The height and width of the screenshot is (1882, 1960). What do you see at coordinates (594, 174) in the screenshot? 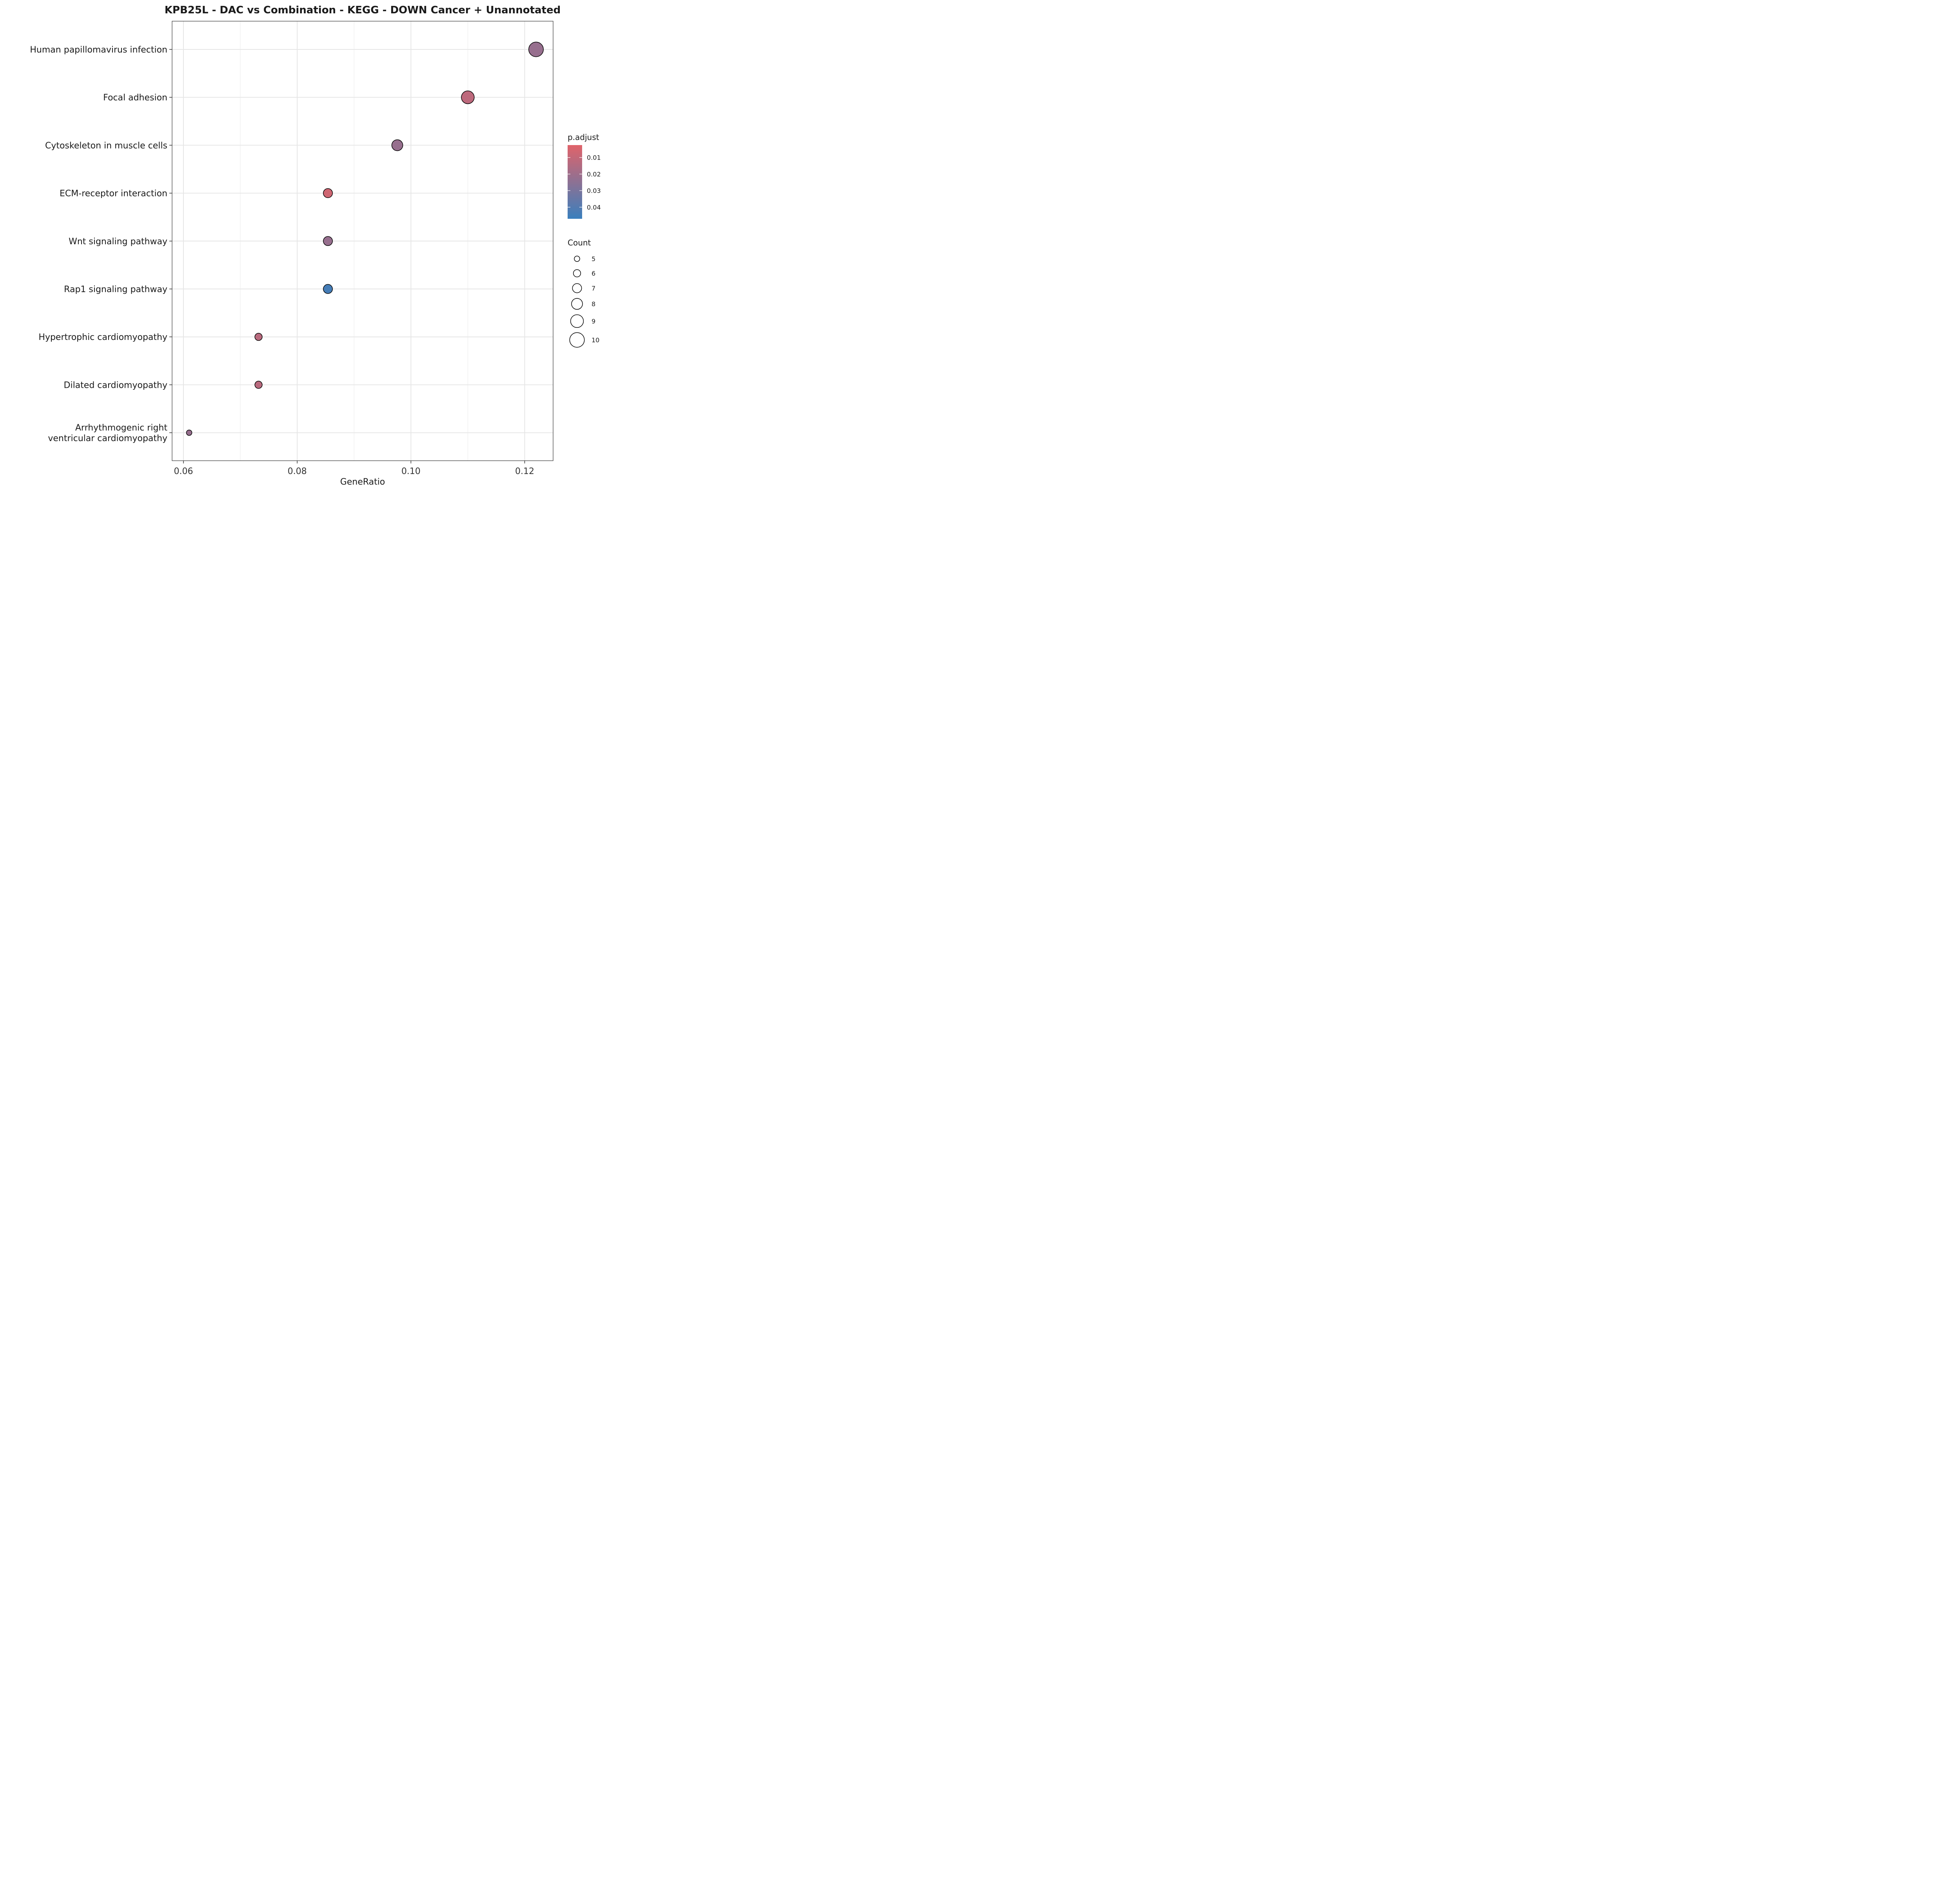
I see `color-legend-label: 0.02` at bounding box center [594, 174].